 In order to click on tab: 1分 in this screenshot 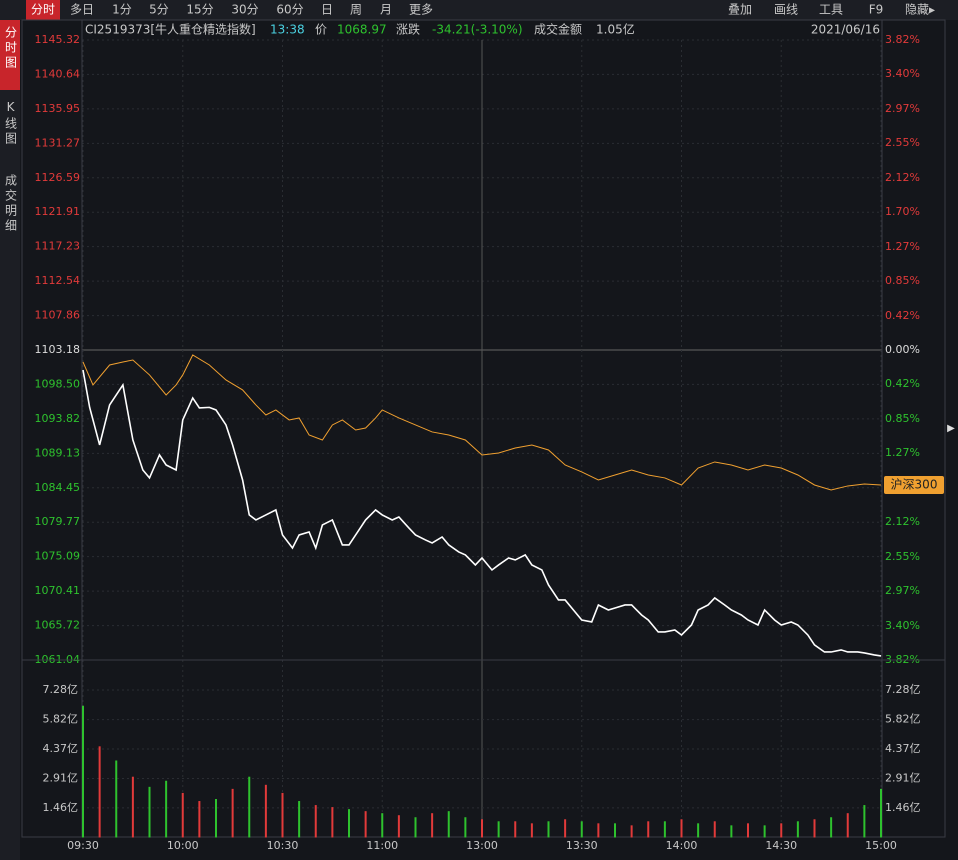, I will do `click(122, 10)`.